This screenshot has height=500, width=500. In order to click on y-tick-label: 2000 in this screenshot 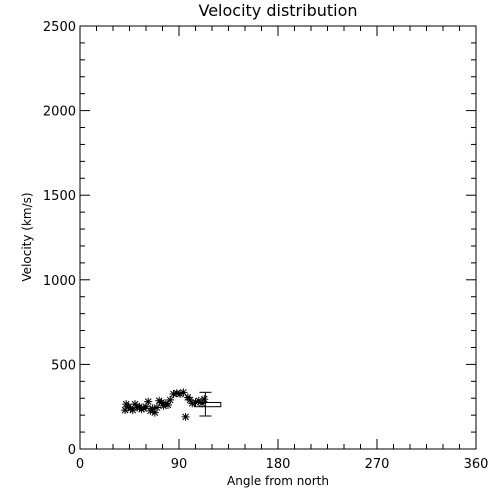, I will do `click(59, 112)`.